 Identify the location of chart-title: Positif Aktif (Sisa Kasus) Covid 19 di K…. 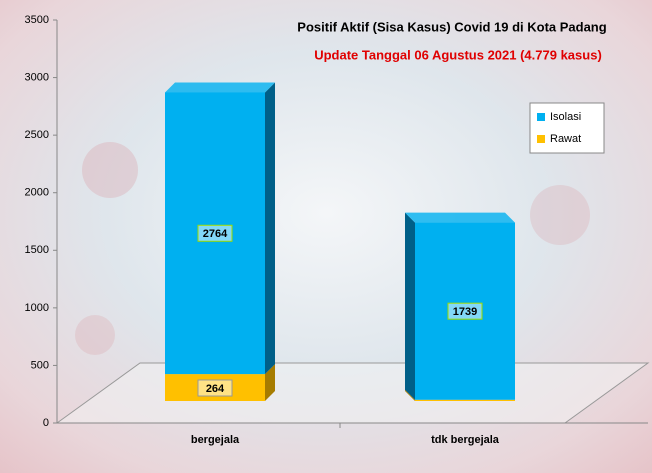
(451, 26).